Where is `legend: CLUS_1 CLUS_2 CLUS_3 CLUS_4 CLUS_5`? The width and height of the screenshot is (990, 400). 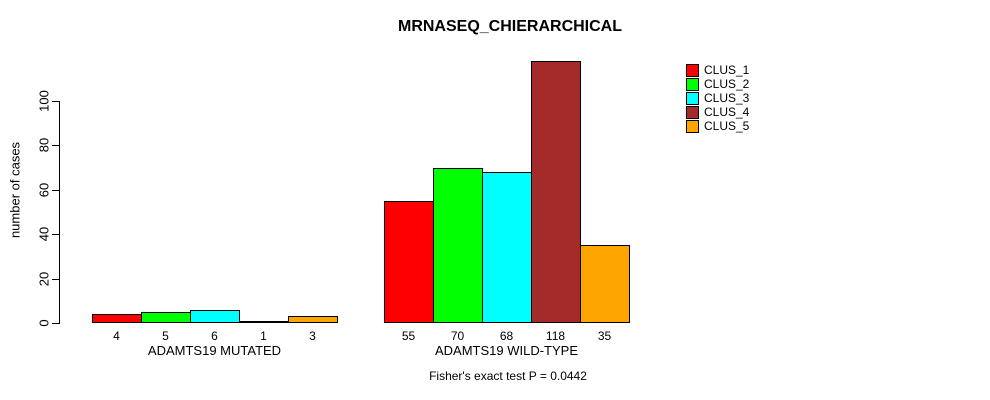 legend: CLUS_1 CLUS_2 CLUS_3 CLUS_4 CLUS_5 is located at coordinates (717, 99).